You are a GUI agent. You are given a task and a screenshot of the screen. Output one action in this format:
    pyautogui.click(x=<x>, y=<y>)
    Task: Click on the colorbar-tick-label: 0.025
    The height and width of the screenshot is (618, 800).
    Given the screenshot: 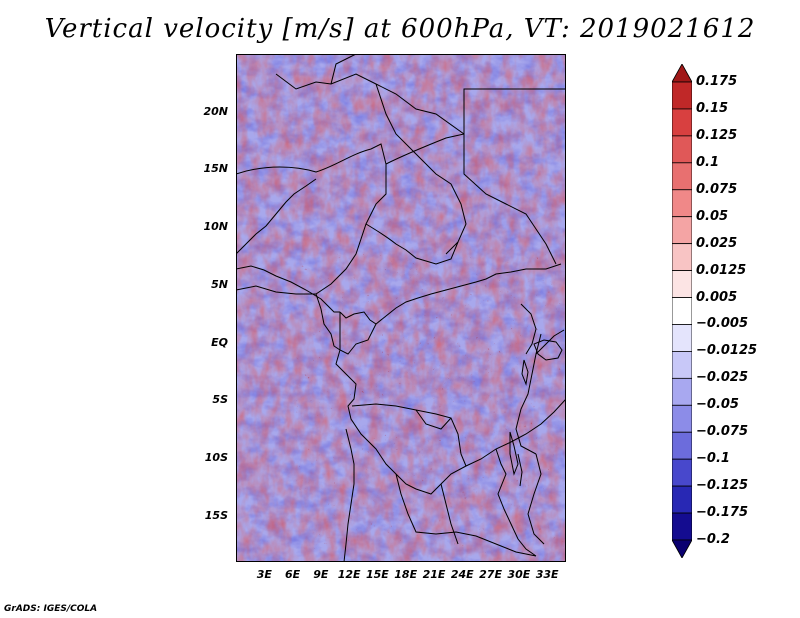 What is the action you would take?
    pyautogui.click(x=717, y=243)
    